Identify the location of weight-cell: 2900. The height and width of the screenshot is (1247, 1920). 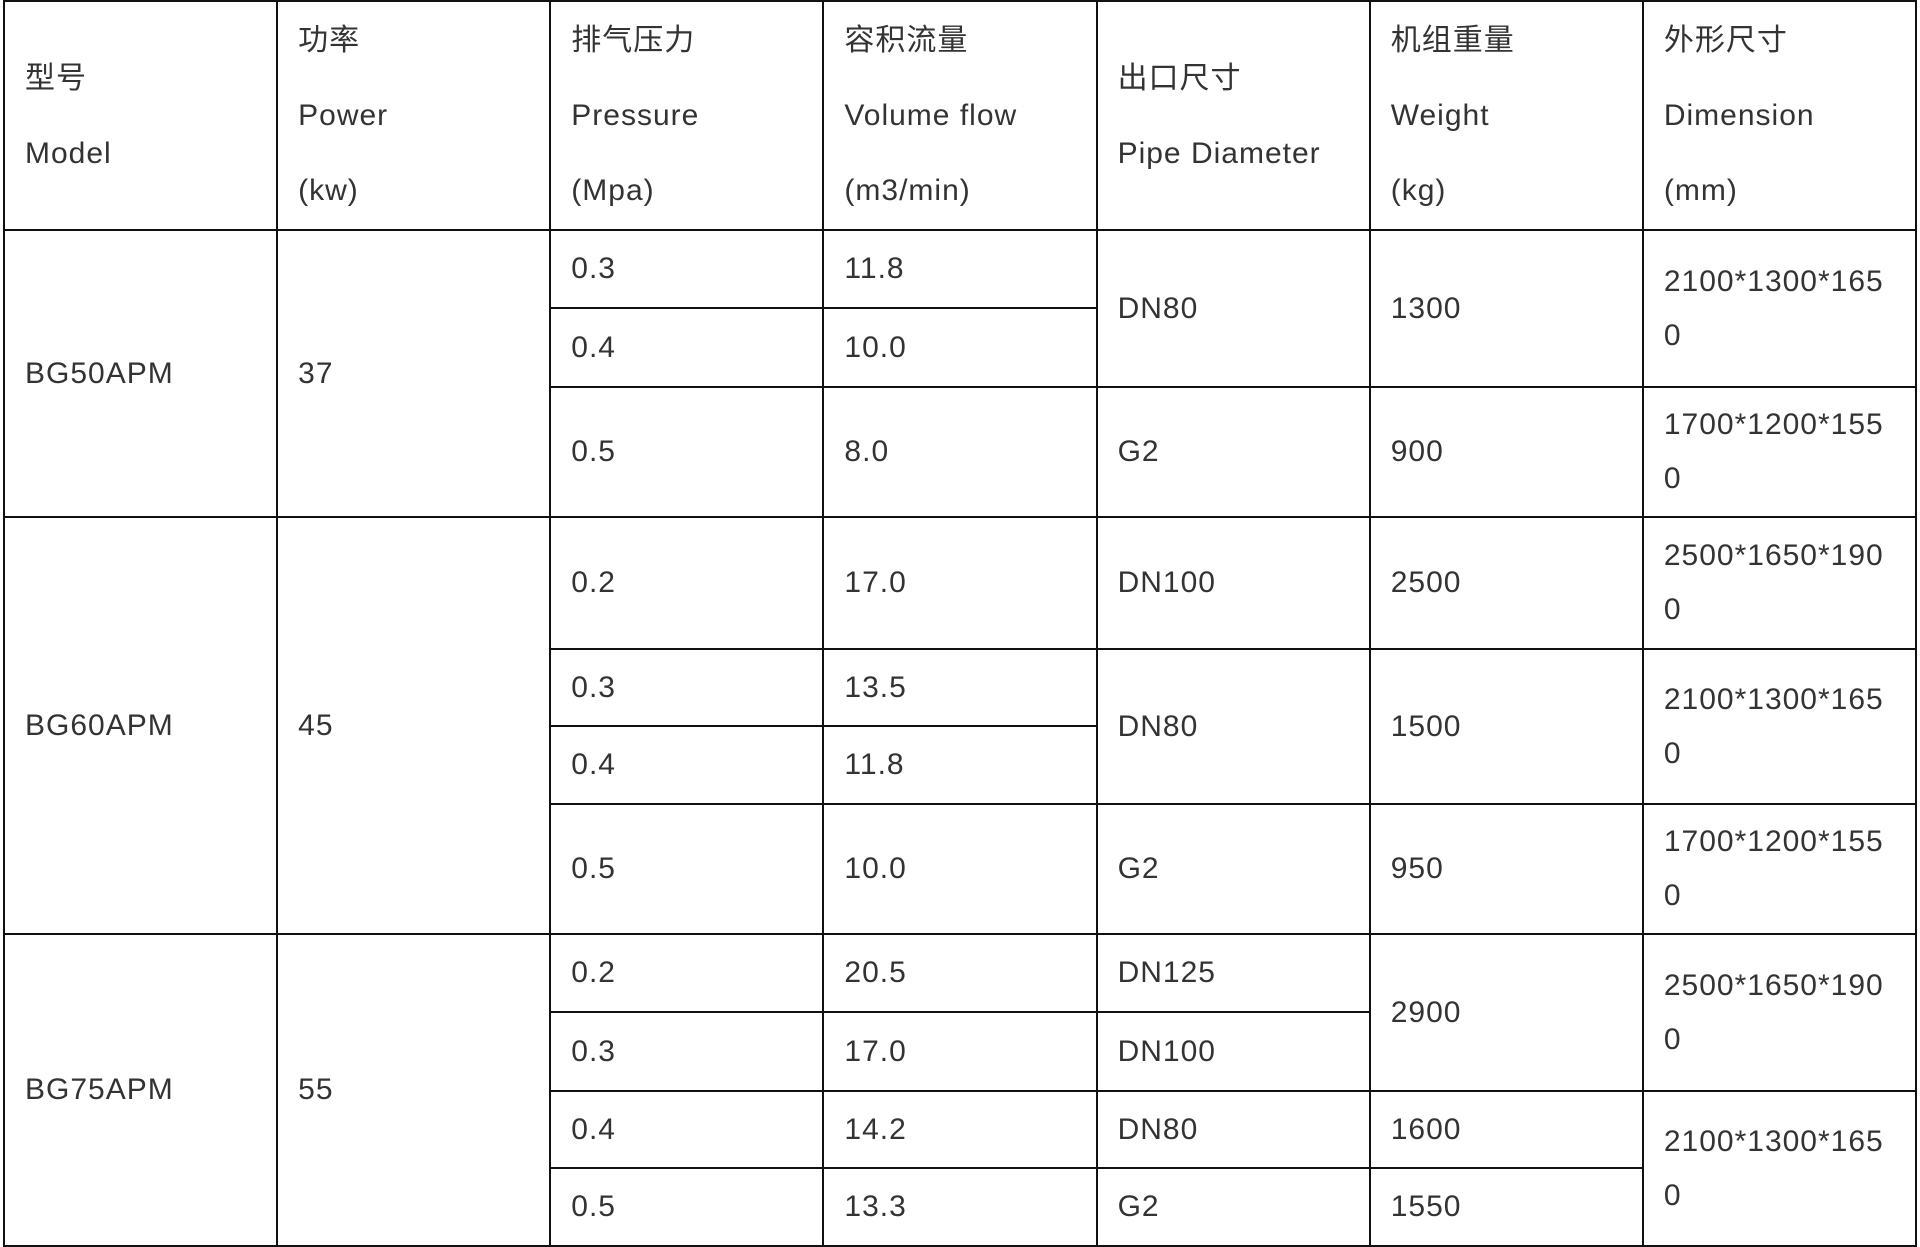
(1506, 1012).